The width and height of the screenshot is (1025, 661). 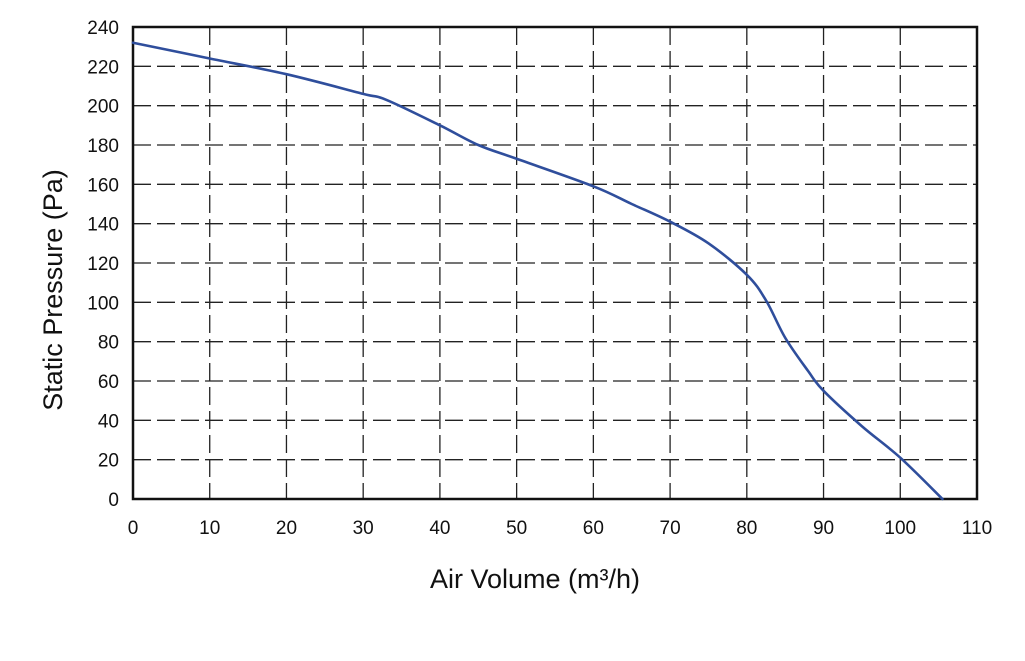 I want to click on y-tick-label: 180, so click(x=103, y=146).